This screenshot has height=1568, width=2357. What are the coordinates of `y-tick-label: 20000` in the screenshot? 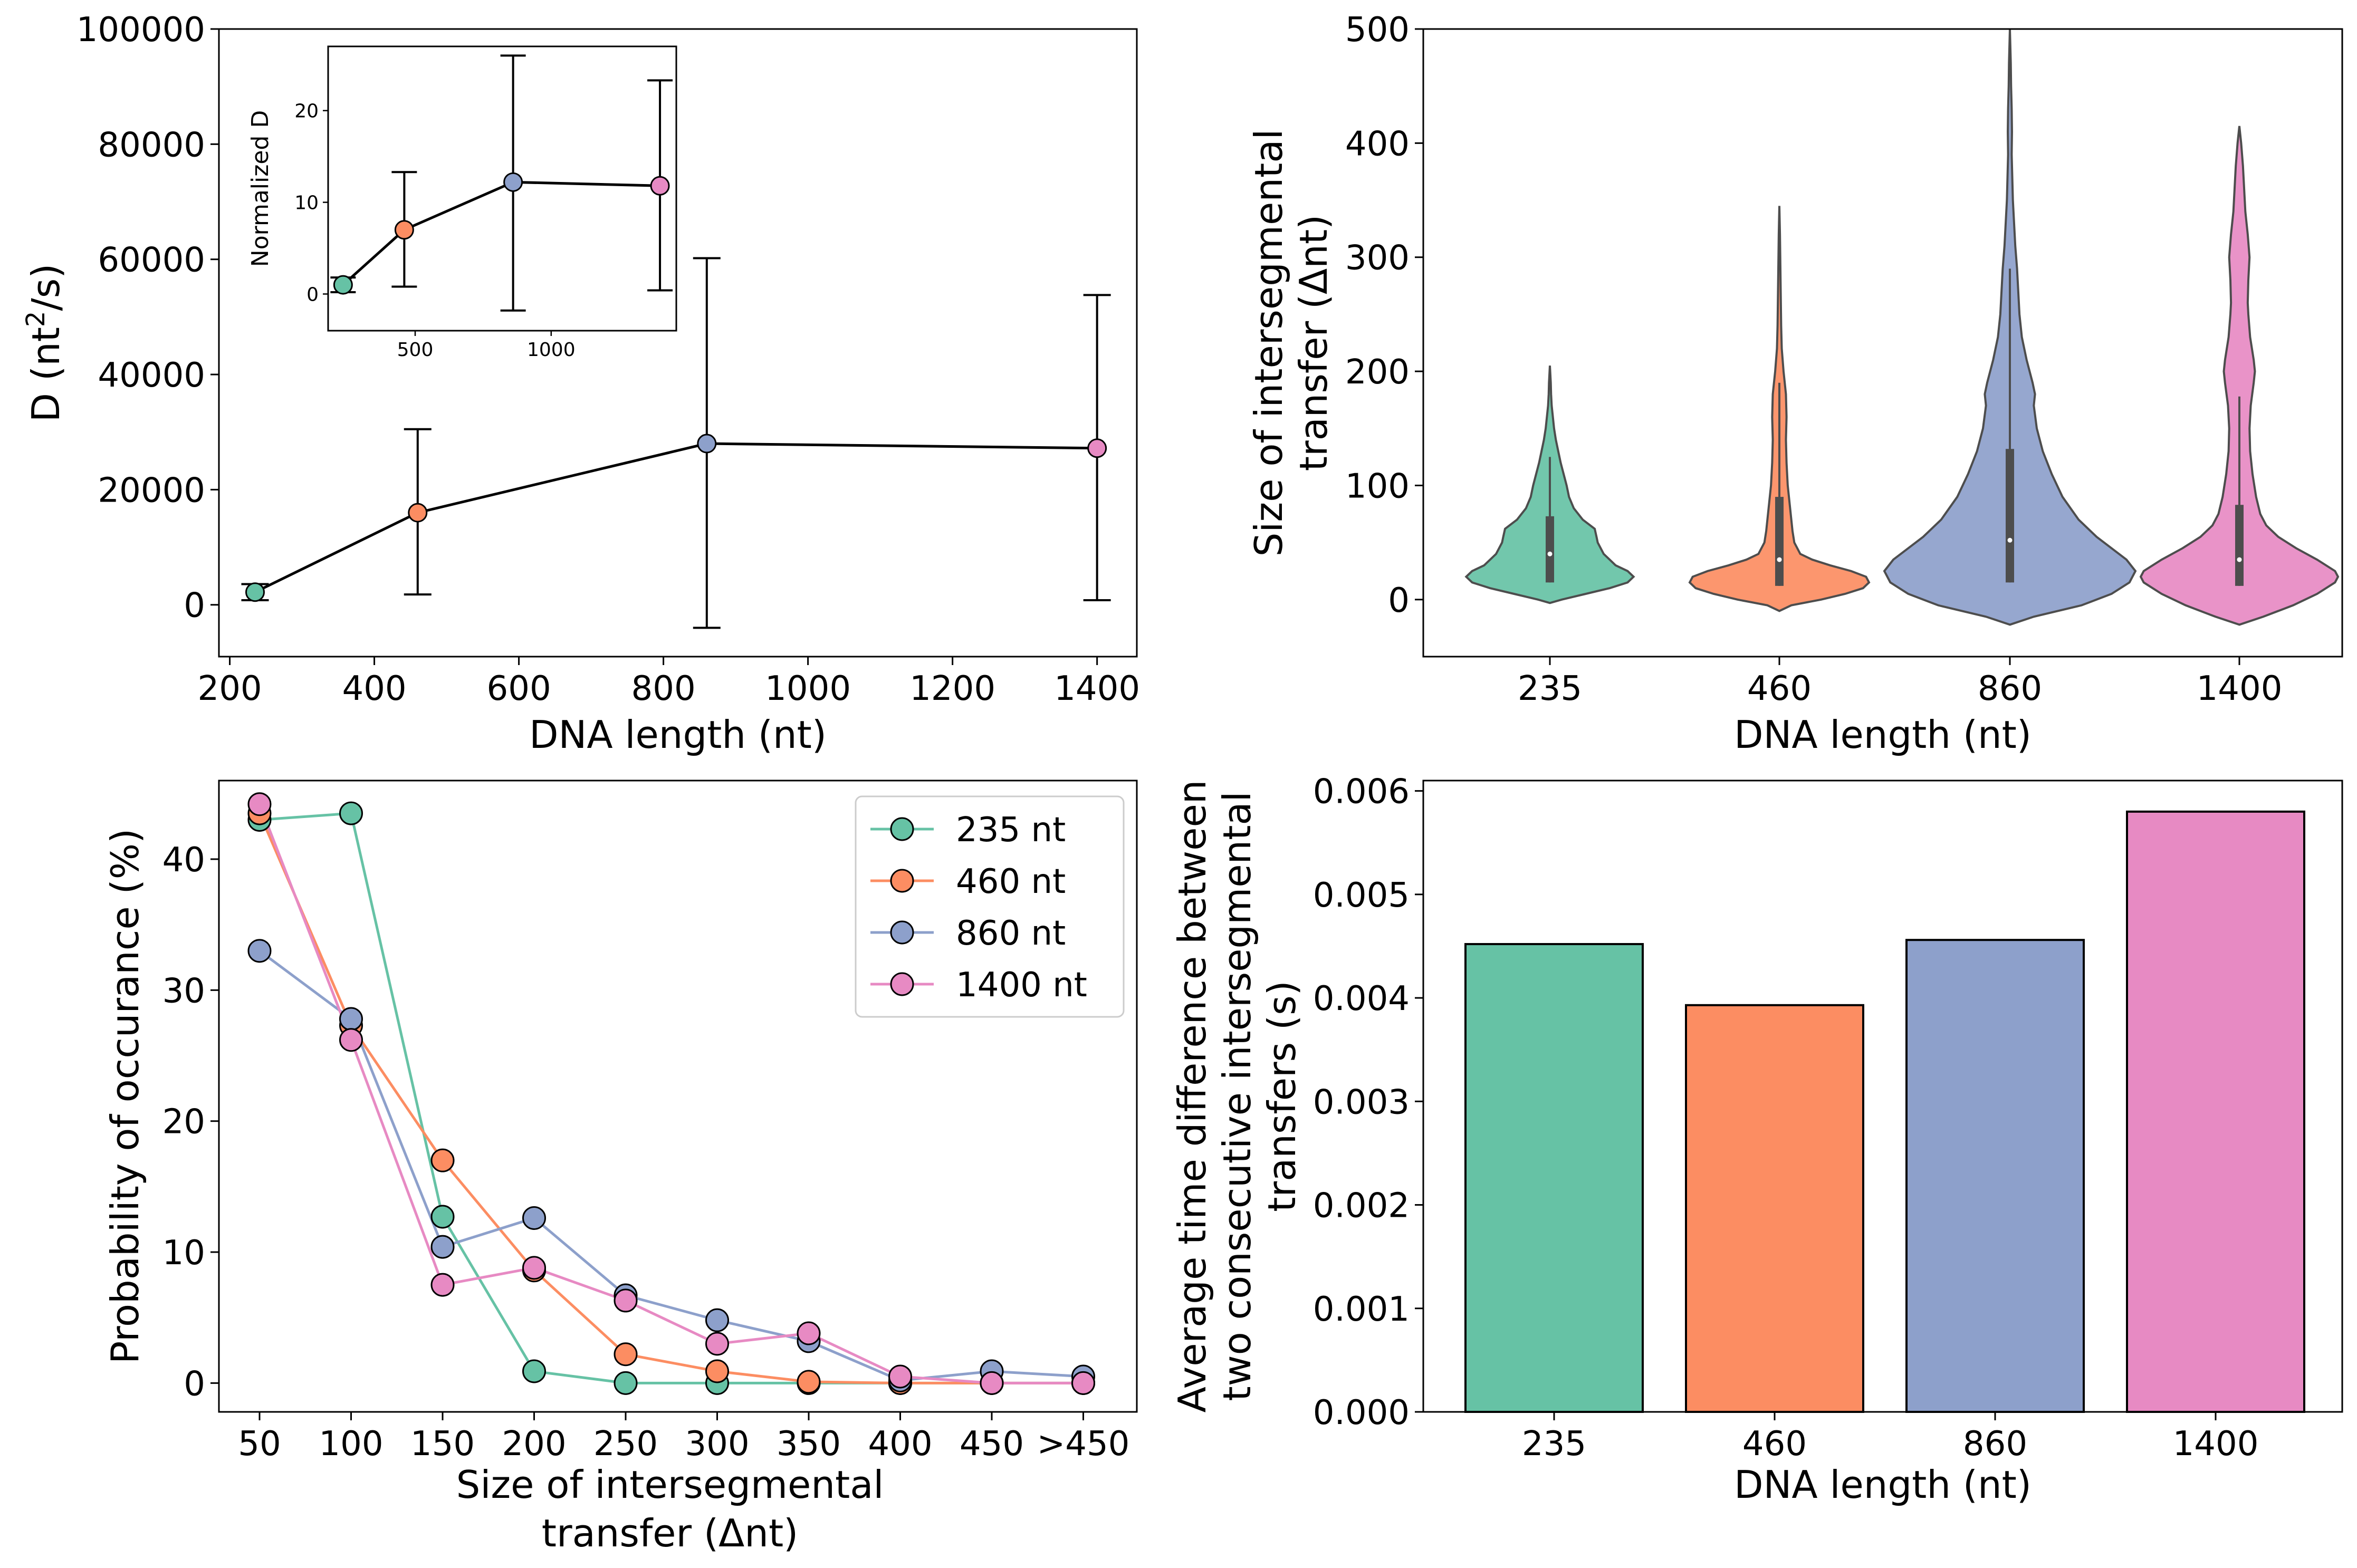 It's located at (151, 491).